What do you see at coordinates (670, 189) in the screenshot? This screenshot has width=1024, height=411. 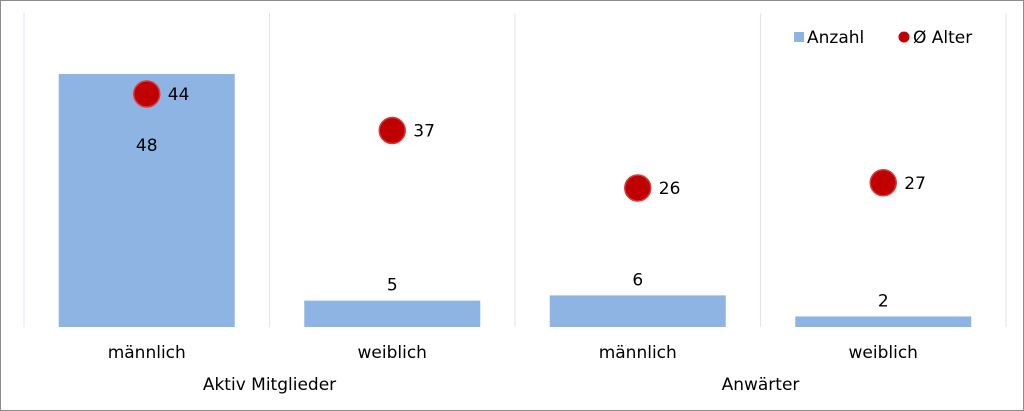 I see `age-value-label: 26` at bounding box center [670, 189].